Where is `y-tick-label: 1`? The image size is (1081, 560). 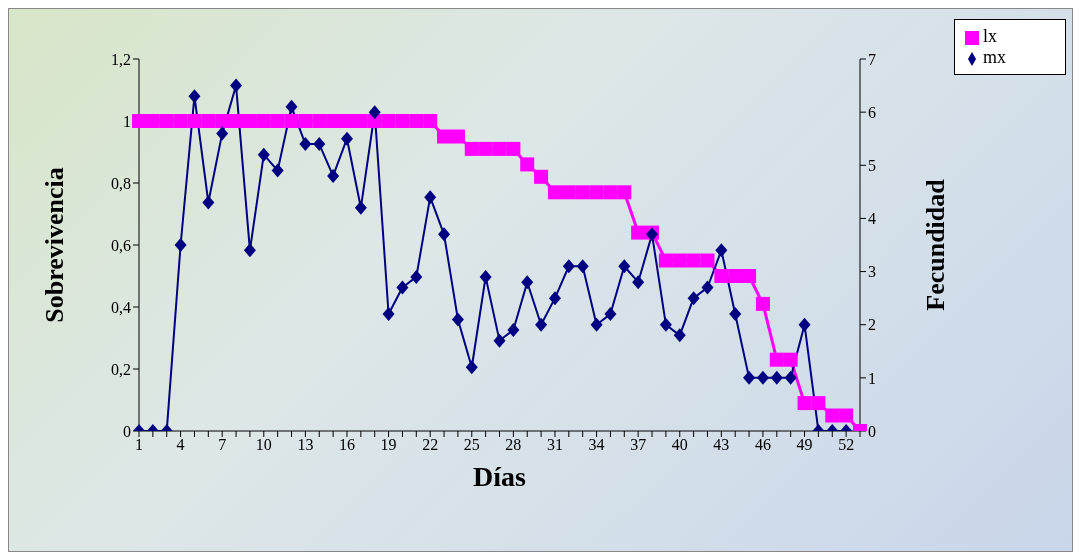 y-tick-label: 1 is located at coordinates (127, 121).